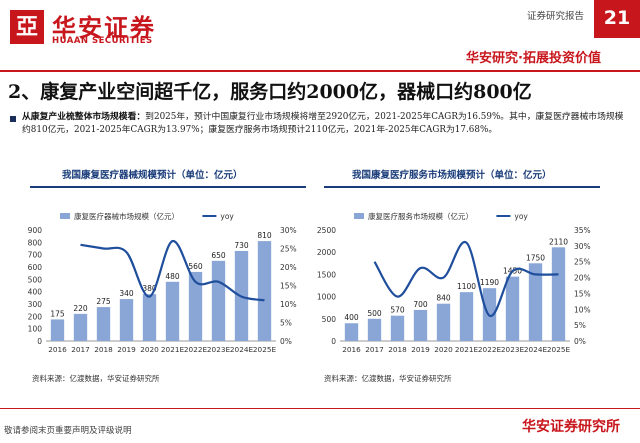 Image resolution: width=640 pixels, height=443 pixels. I want to click on chart1-yoy-line, so click(172, 271).